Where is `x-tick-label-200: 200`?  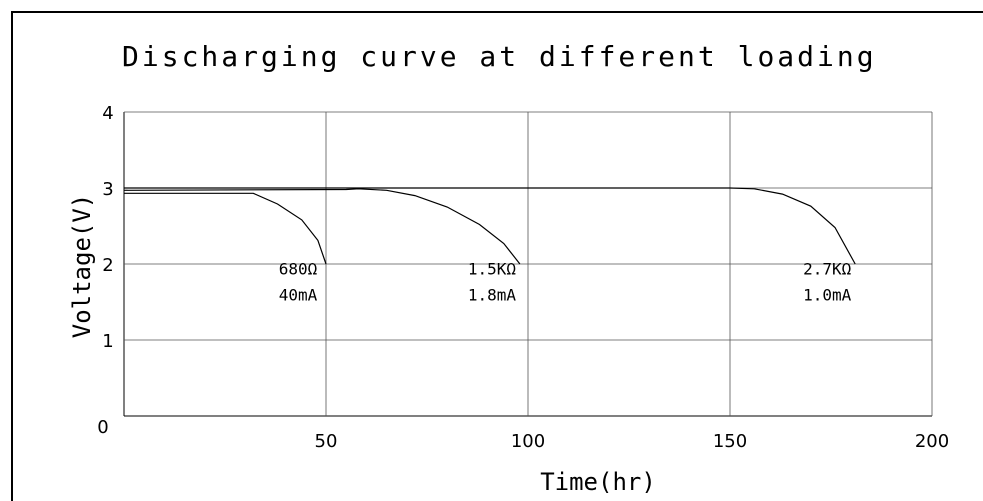 x-tick-label-200: 200 is located at coordinates (932, 441).